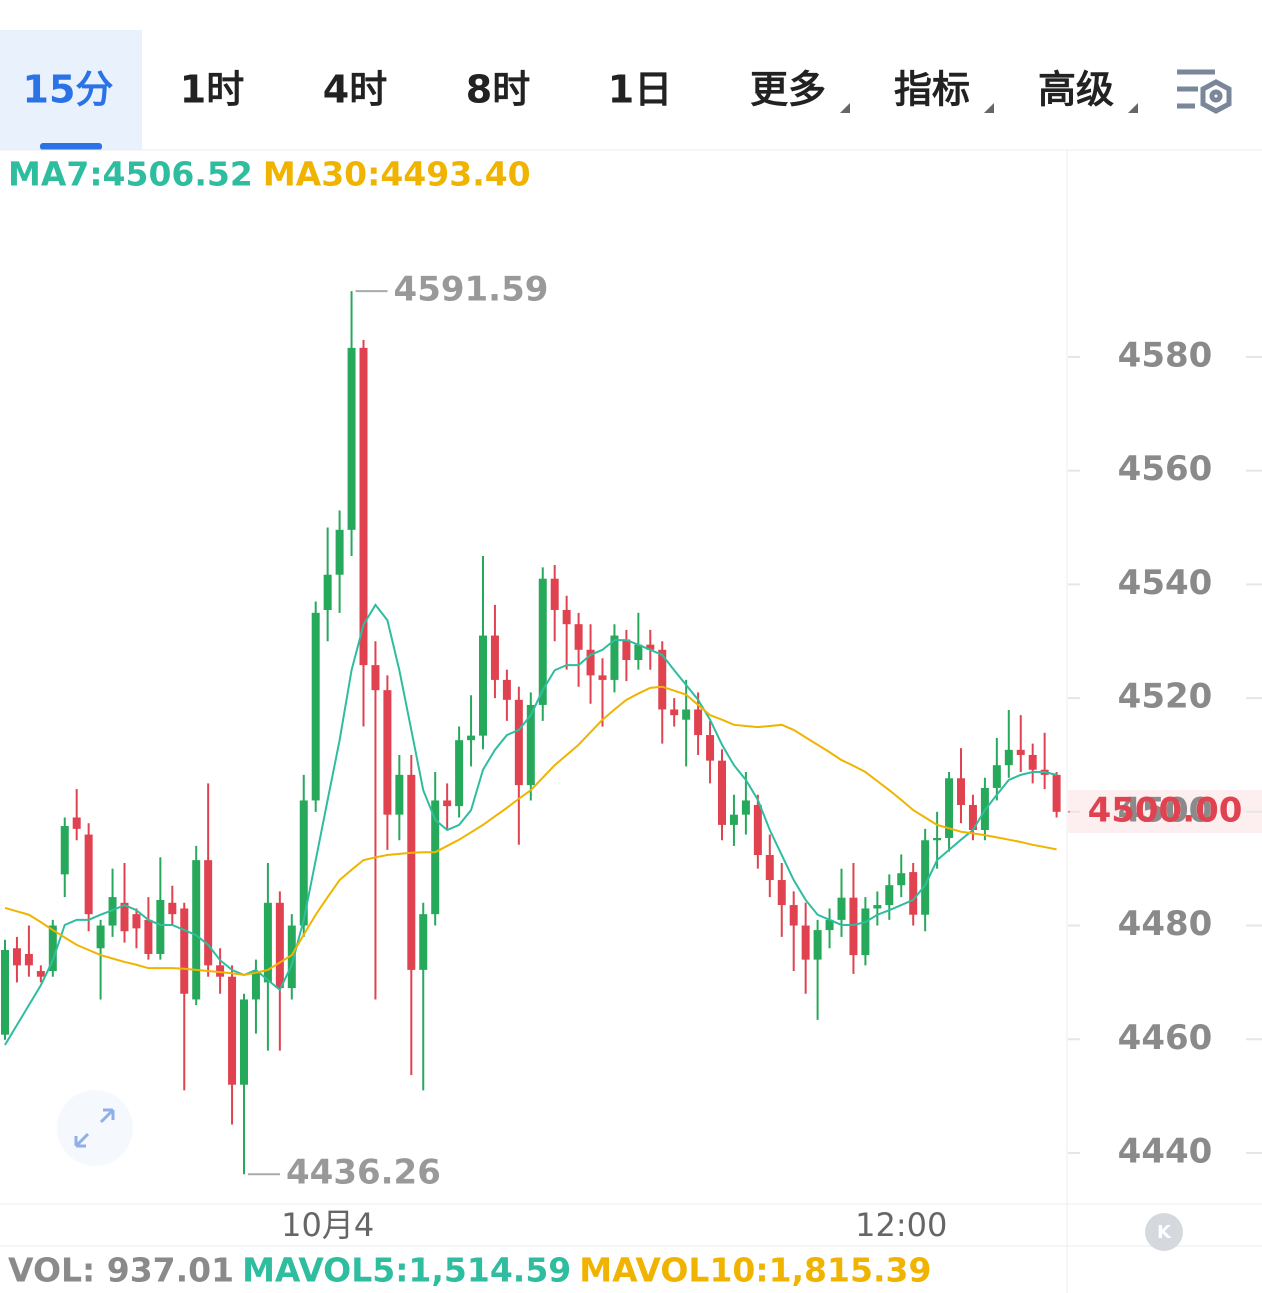  I want to click on expand-icon, so click(94, 1128).